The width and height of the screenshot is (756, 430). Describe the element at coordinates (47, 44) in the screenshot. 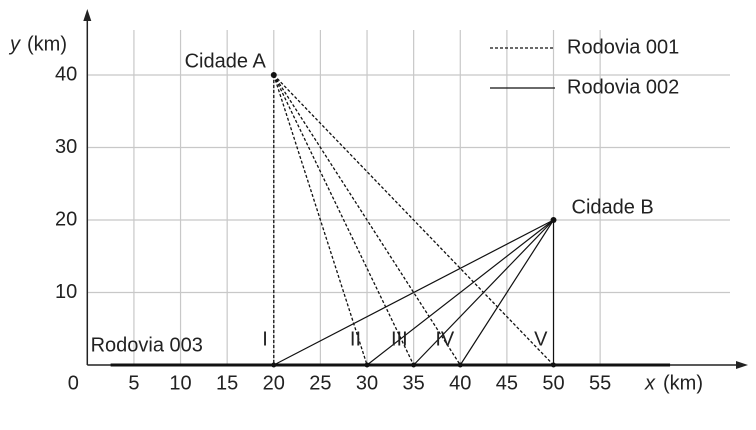

I see `y-axis-label-unit: (km)` at that location.